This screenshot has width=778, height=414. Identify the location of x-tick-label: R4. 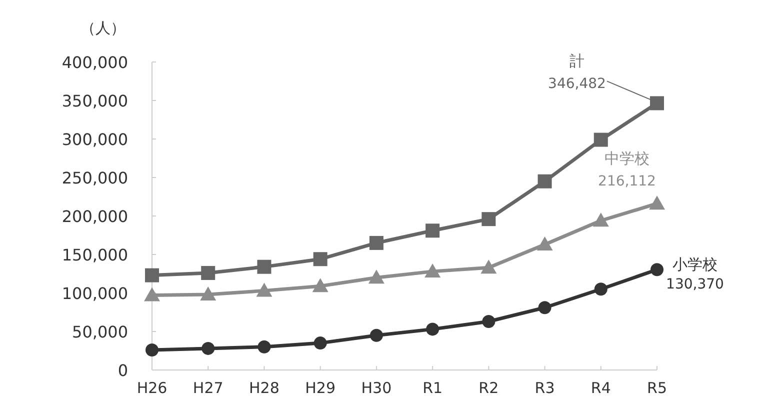
(600, 388).